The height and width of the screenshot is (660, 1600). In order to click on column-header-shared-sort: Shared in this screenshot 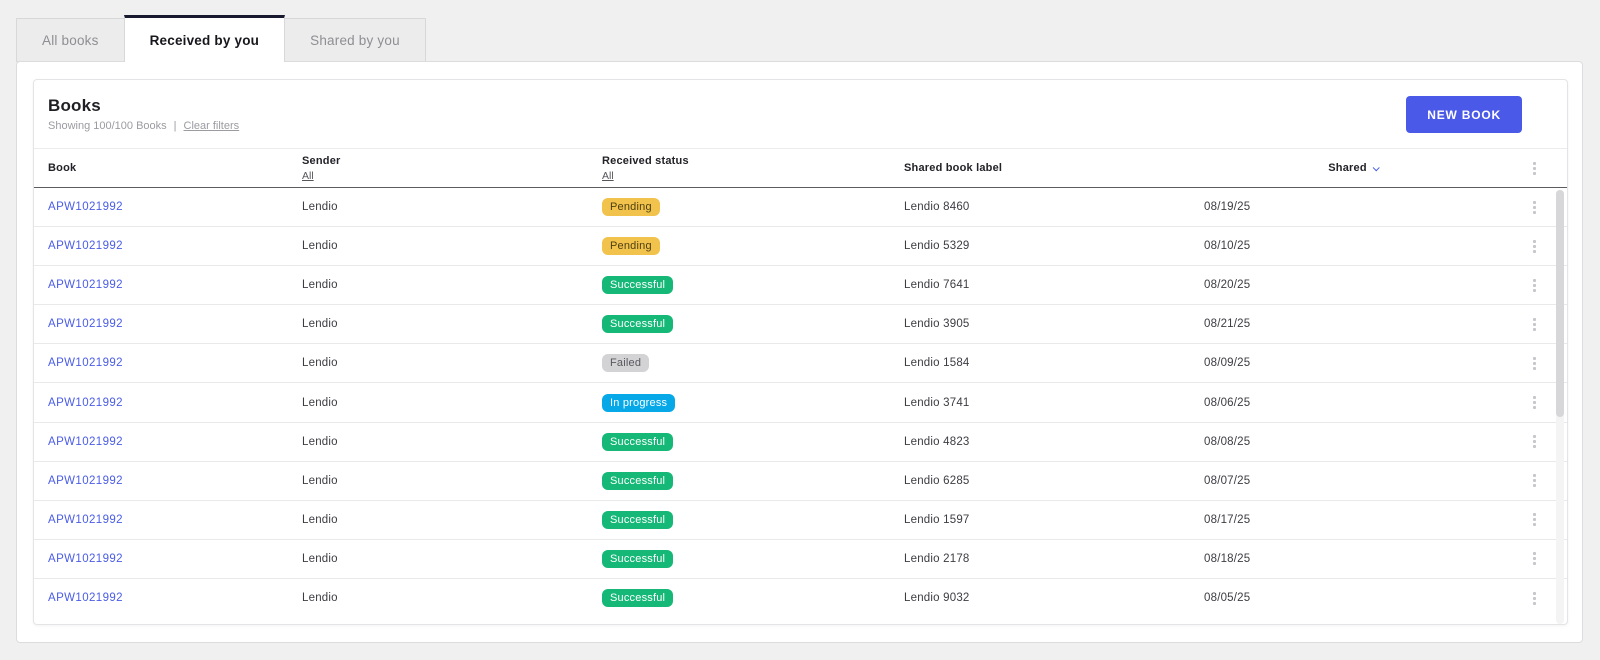, I will do `click(1353, 168)`.